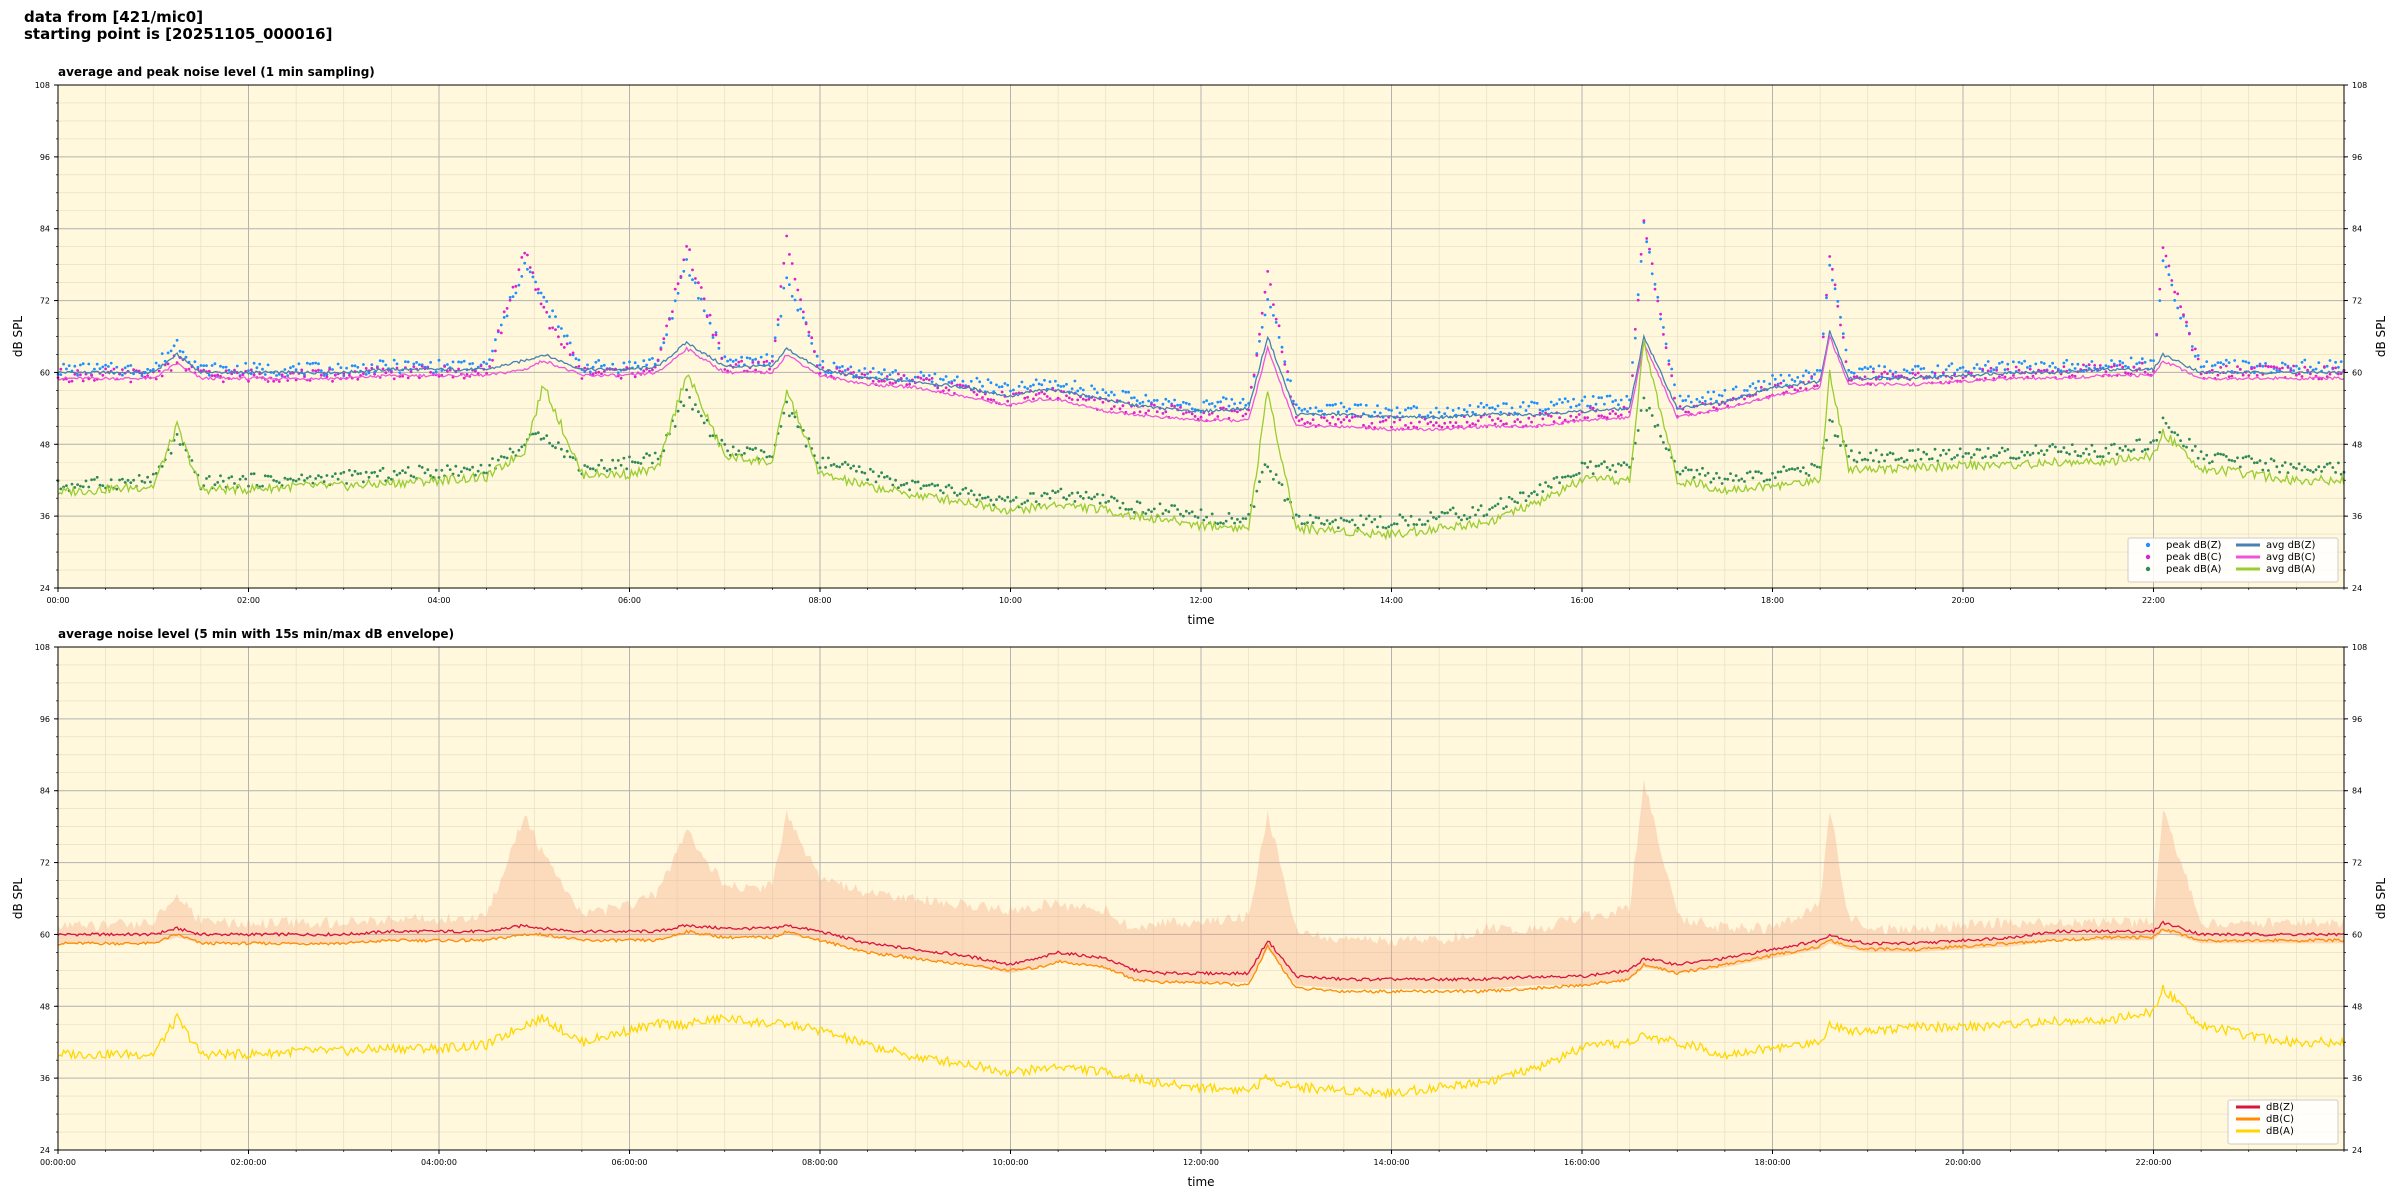 The image size is (2400, 1200). What do you see at coordinates (2359, 85) in the screenshot?
I see `y-tick-label-right: 108` at bounding box center [2359, 85].